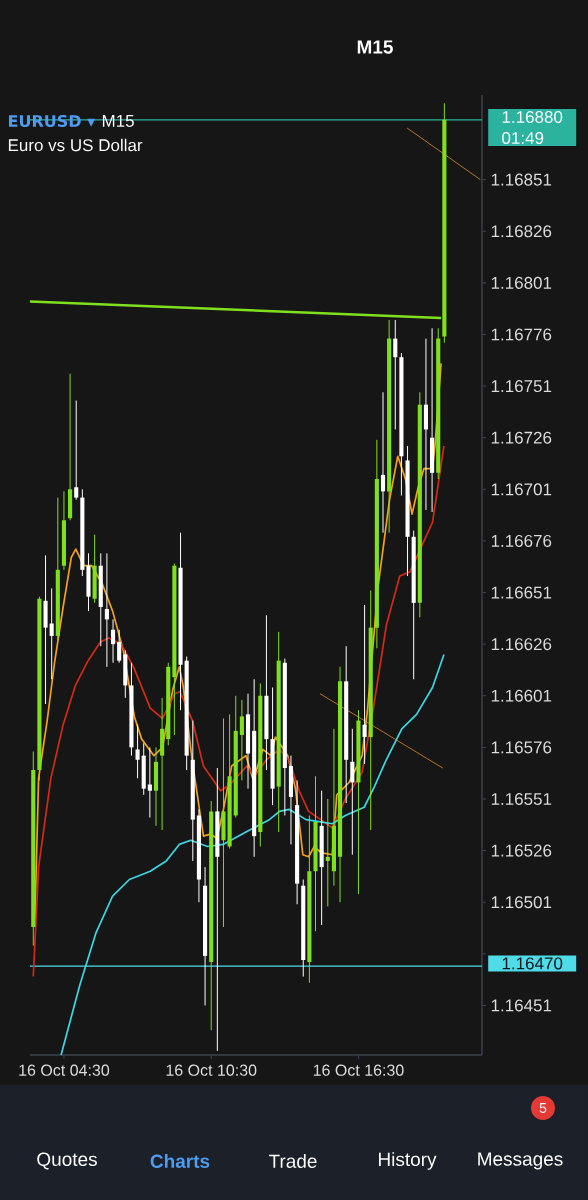 The width and height of the screenshot is (588, 1200). What do you see at coordinates (521, 747) in the screenshot?
I see `y-tick-label: 1.16576` at bounding box center [521, 747].